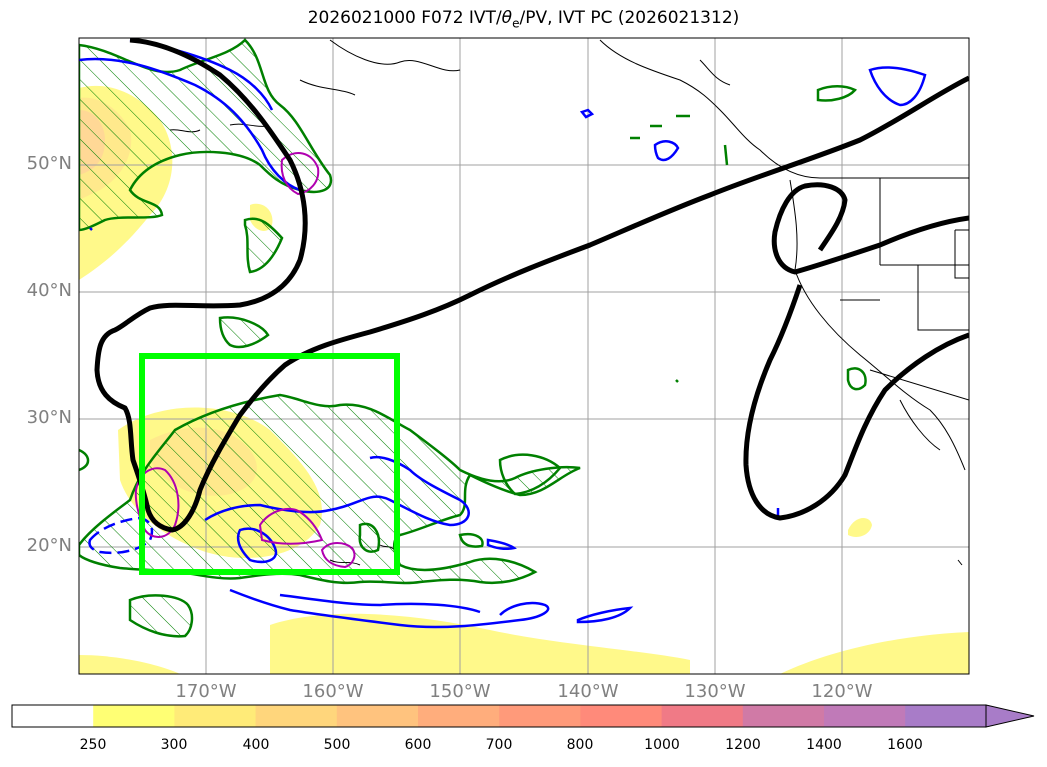 This screenshot has width=1047, height=767. What do you see at coordinates (588, 691) in the screenshot?
I see `lon-label-140w: 140°W` at bounding box center [588, 691].